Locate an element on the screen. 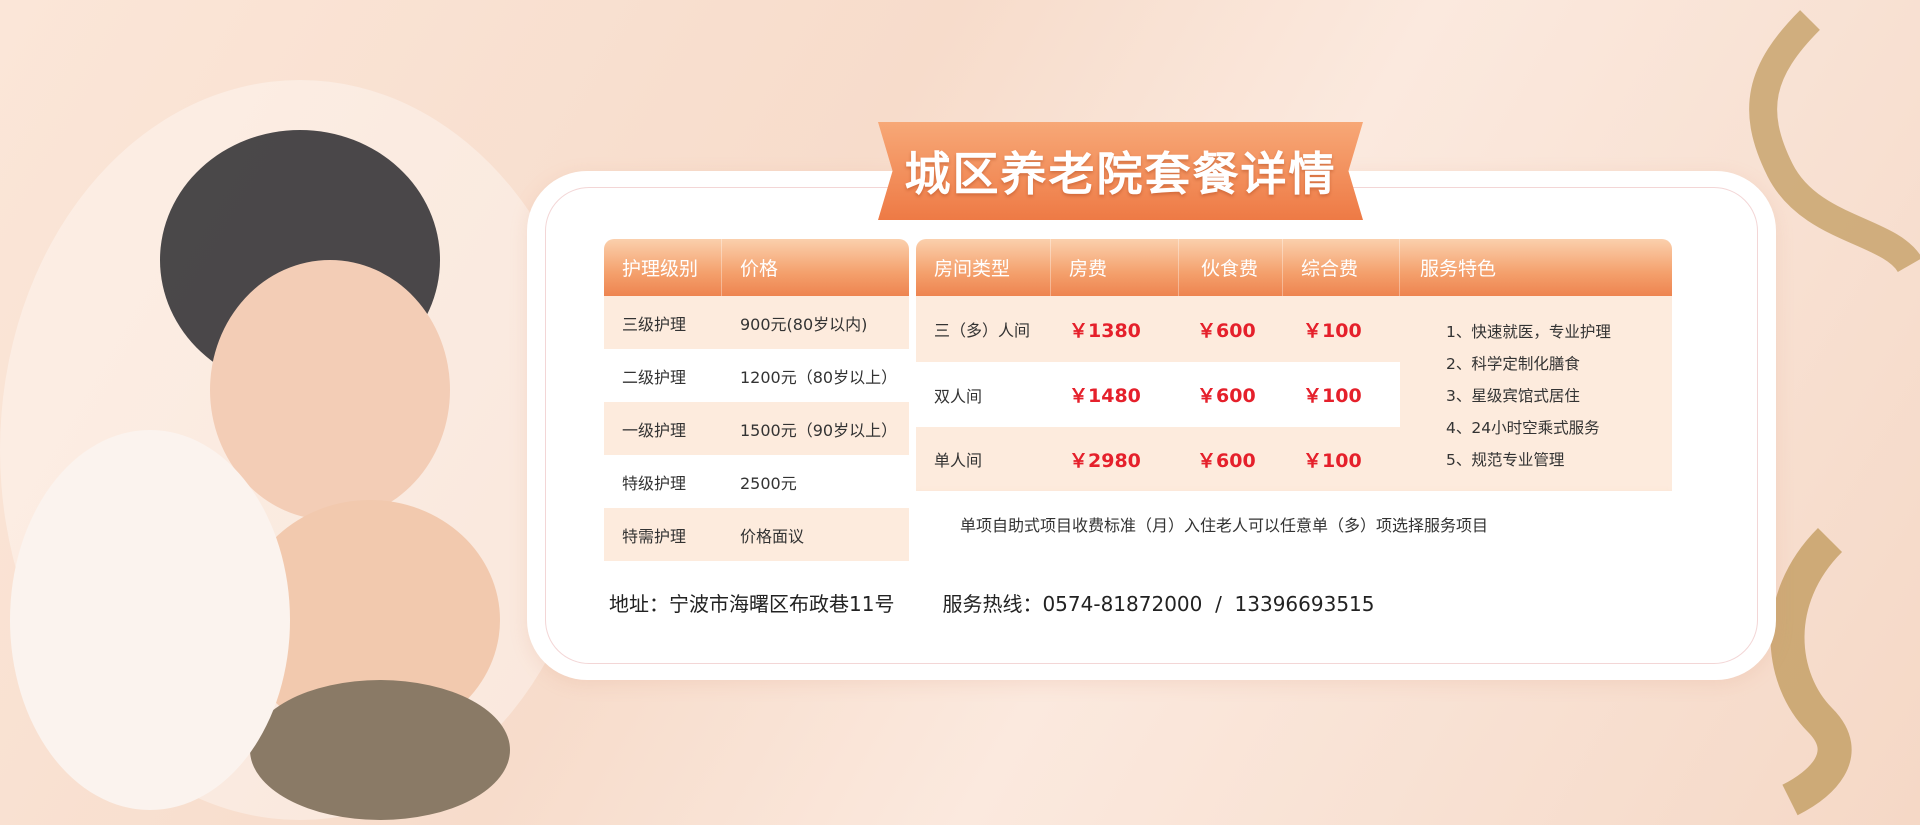 The width and height of the screenshot is (1920, 825). header-service-features: 服务特色 is located at coordinates (1458, 269).